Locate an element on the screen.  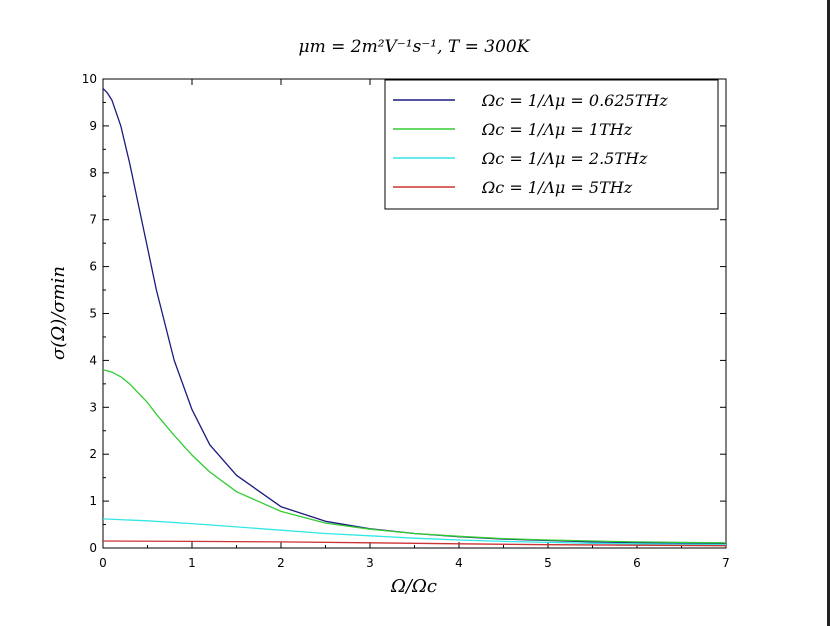
x-tick-label: 7 is located at coordinates (726, 563).